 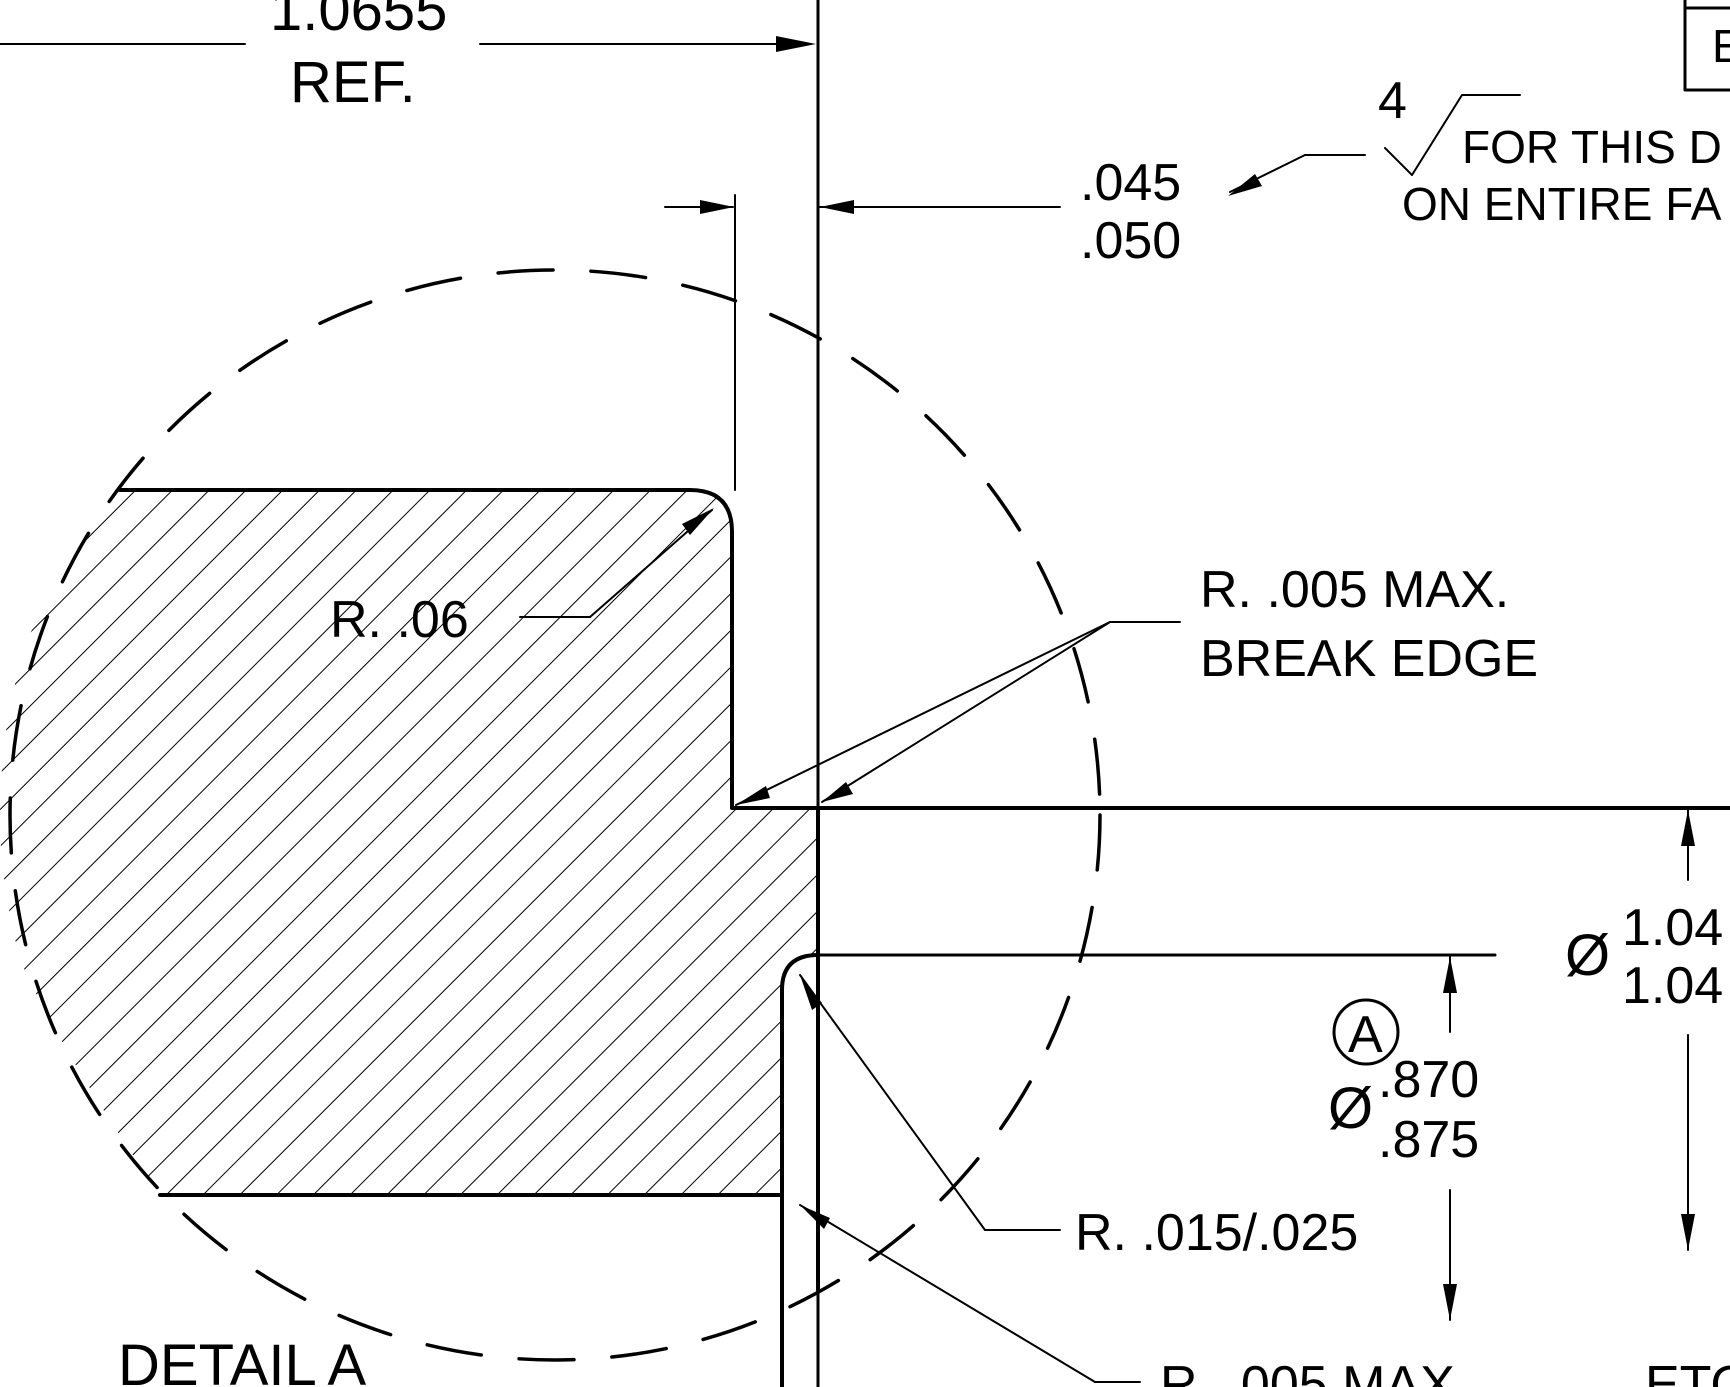 What do you see at coordinates (399, 620) in the screenshot?
I see `fillet-radius-label: R. .06` at bounding box center [399, 620].